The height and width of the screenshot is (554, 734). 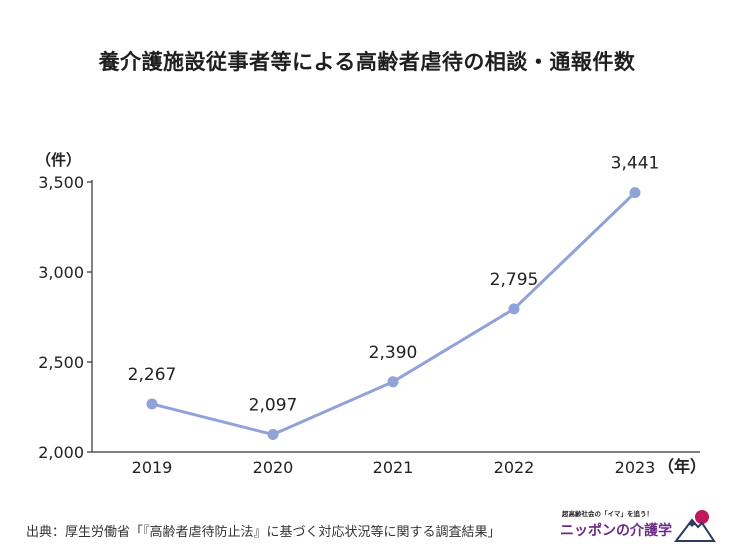 I want to click on x-tick-label: 2021, so click(x=393, y=467).